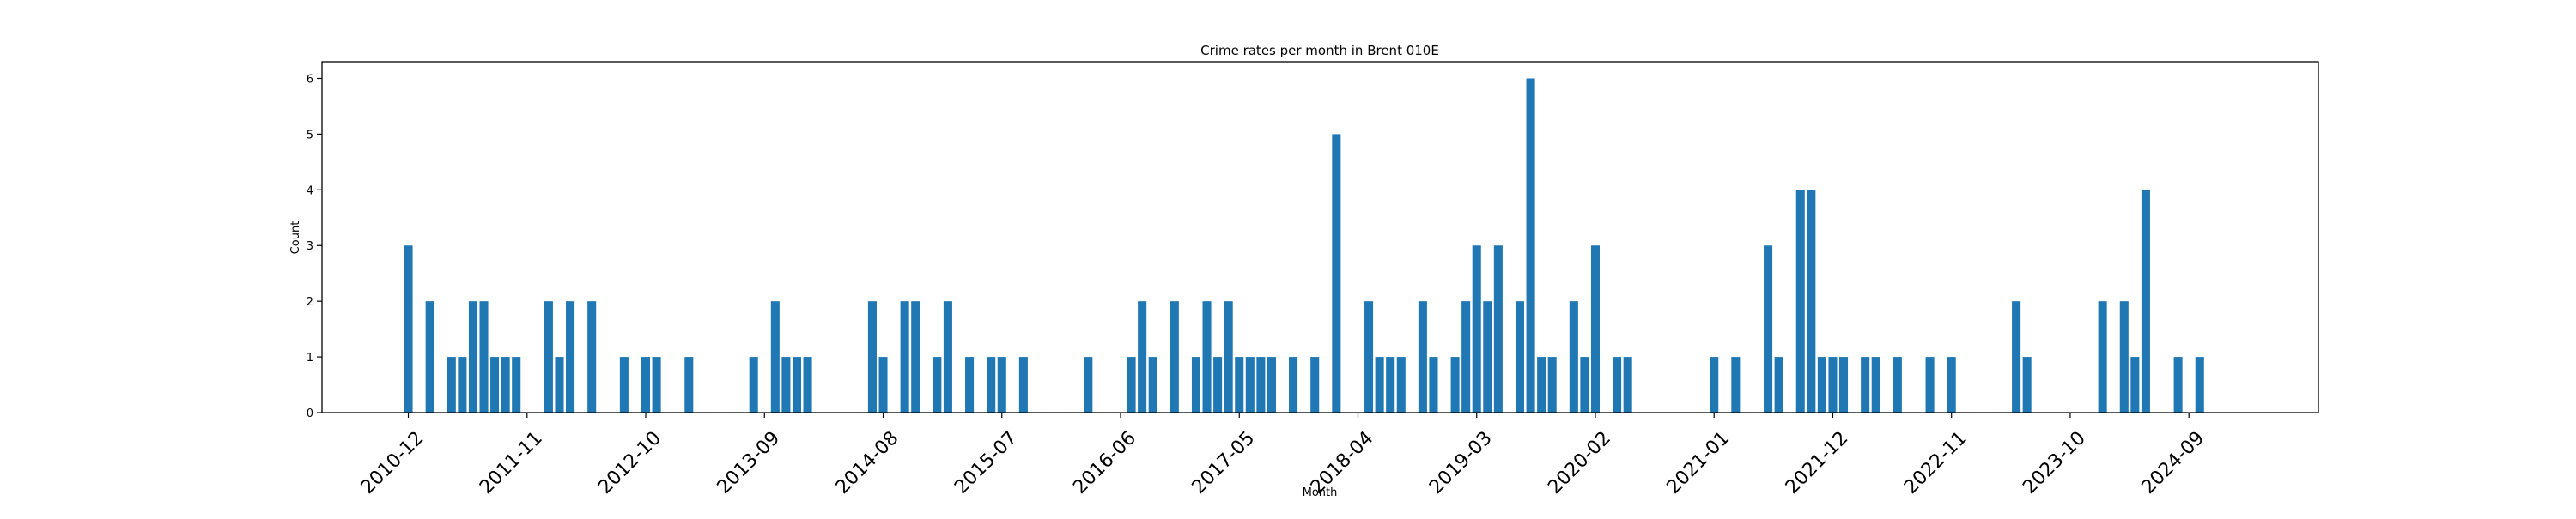 The width and height of the screenshot is (2576, 519). I want to click on x-tick-label: 2017-05, so click(1224, 462).